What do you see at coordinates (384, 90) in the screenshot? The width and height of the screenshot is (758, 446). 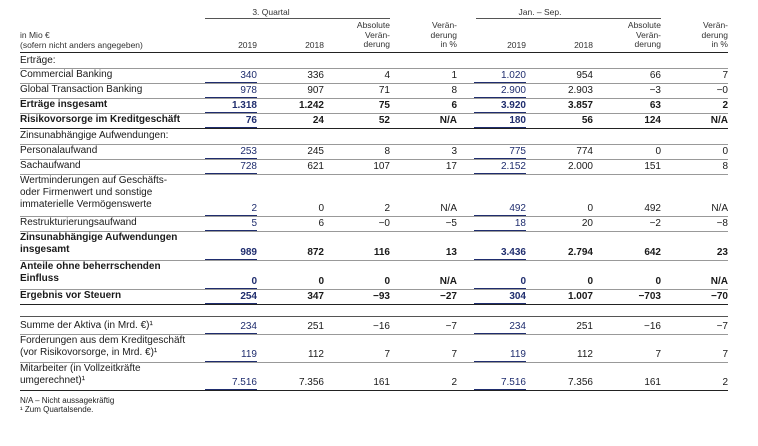 I see `row-value: 71` at bounding box center [384, 90].